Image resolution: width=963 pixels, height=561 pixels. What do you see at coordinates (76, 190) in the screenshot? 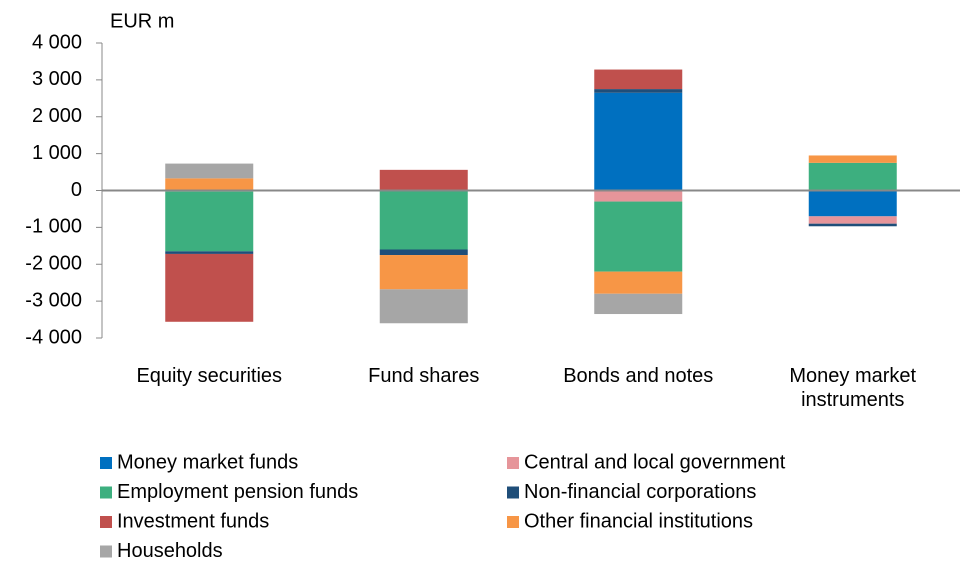
I see `y-tick-label: 0` at bounding box center [76, 190].